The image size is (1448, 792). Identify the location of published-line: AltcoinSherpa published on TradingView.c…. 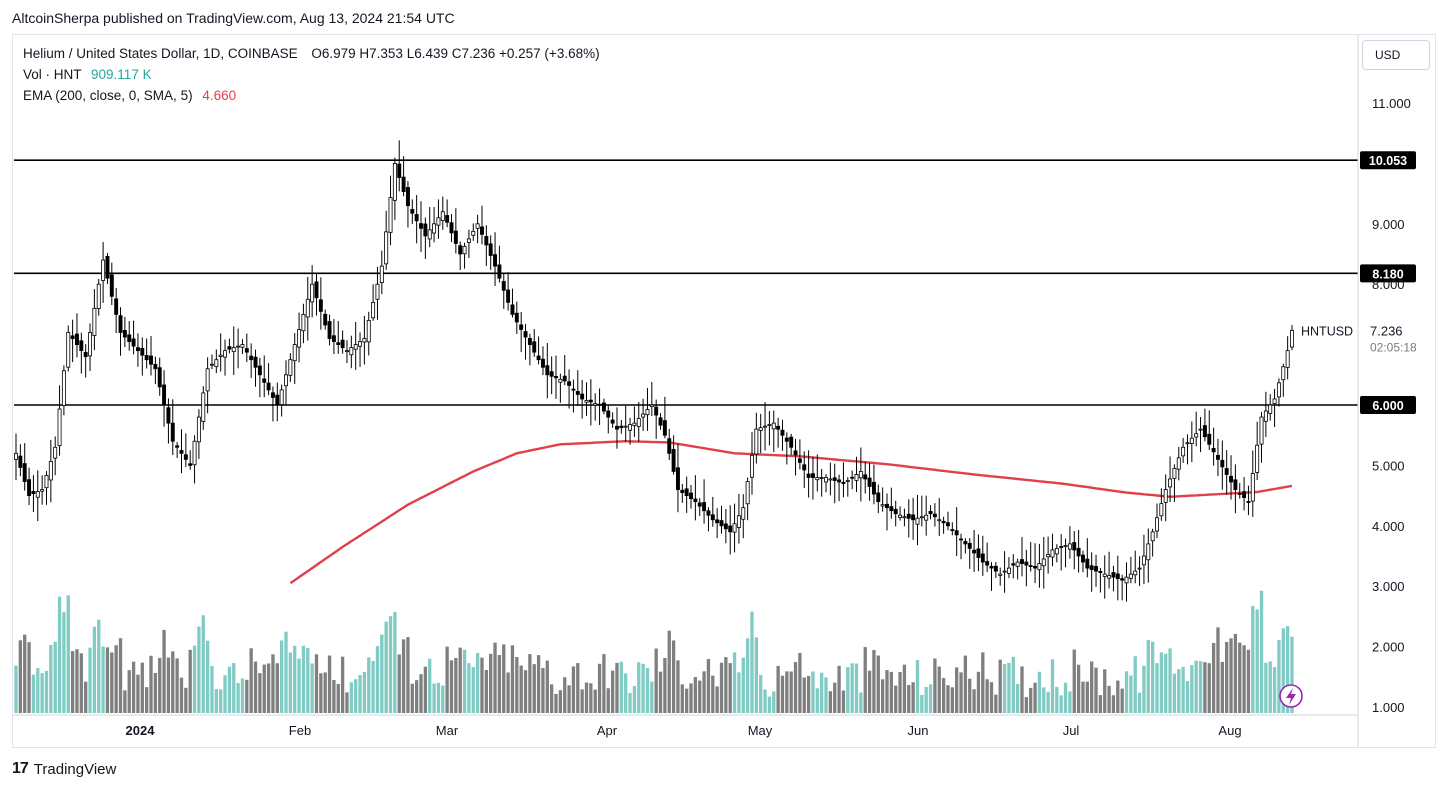
(233, 18).